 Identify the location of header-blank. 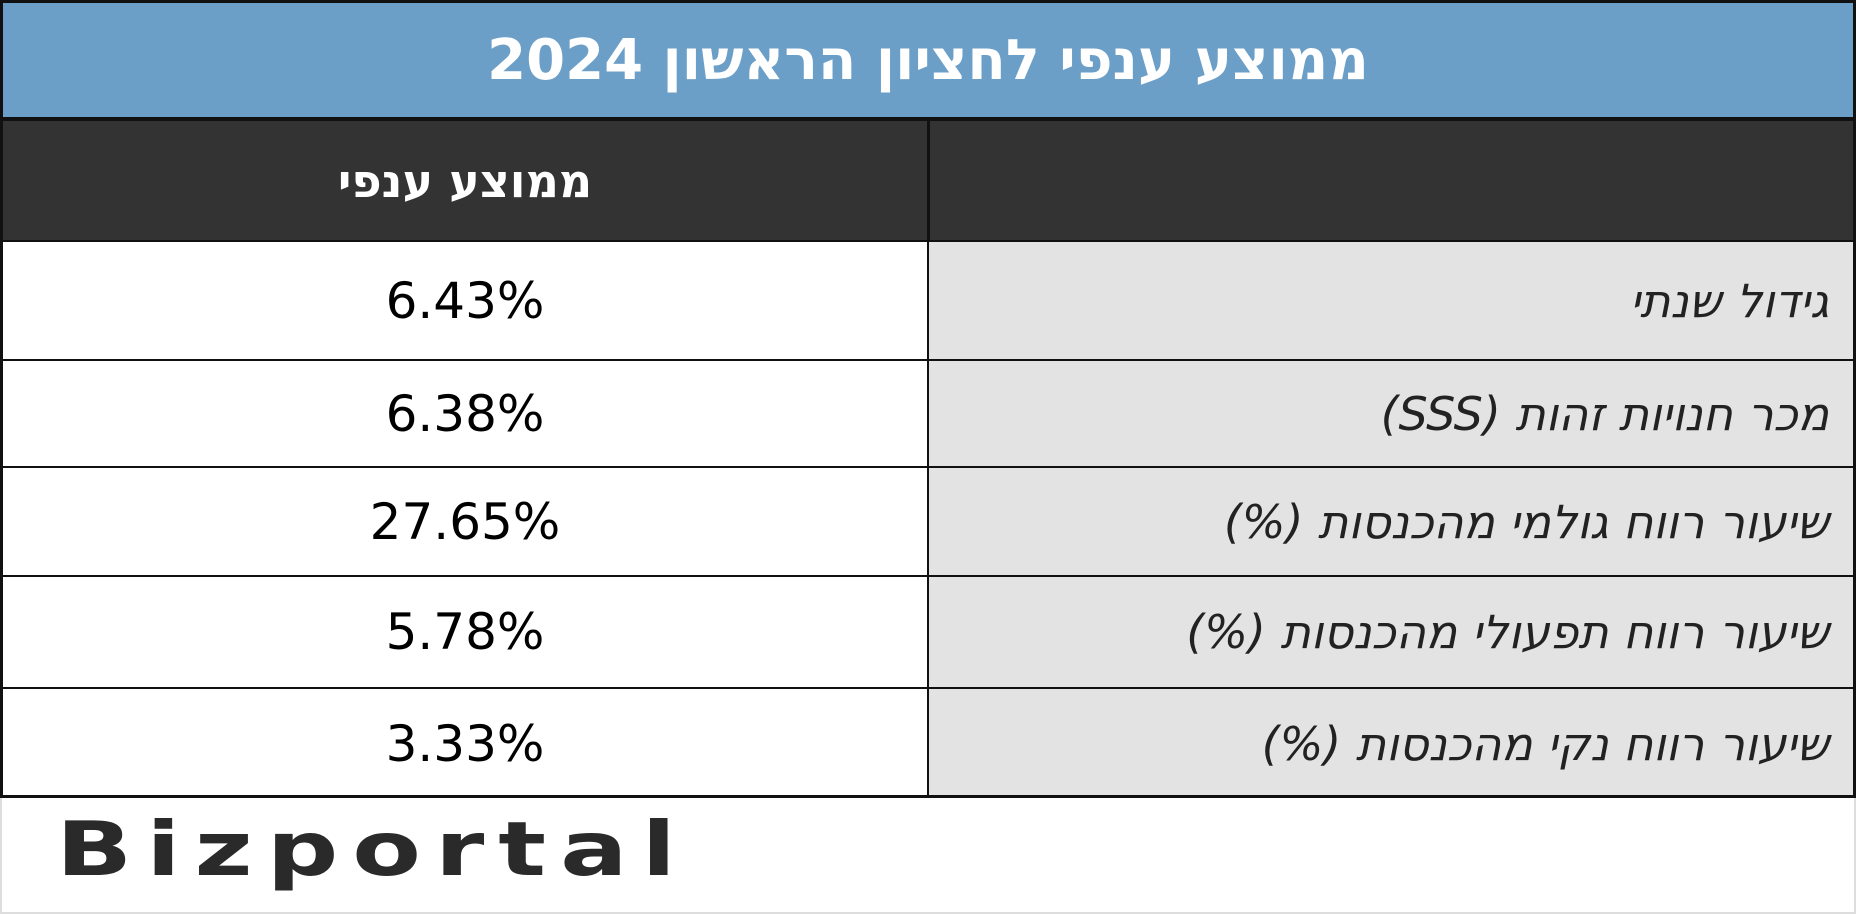
(1391, 180).